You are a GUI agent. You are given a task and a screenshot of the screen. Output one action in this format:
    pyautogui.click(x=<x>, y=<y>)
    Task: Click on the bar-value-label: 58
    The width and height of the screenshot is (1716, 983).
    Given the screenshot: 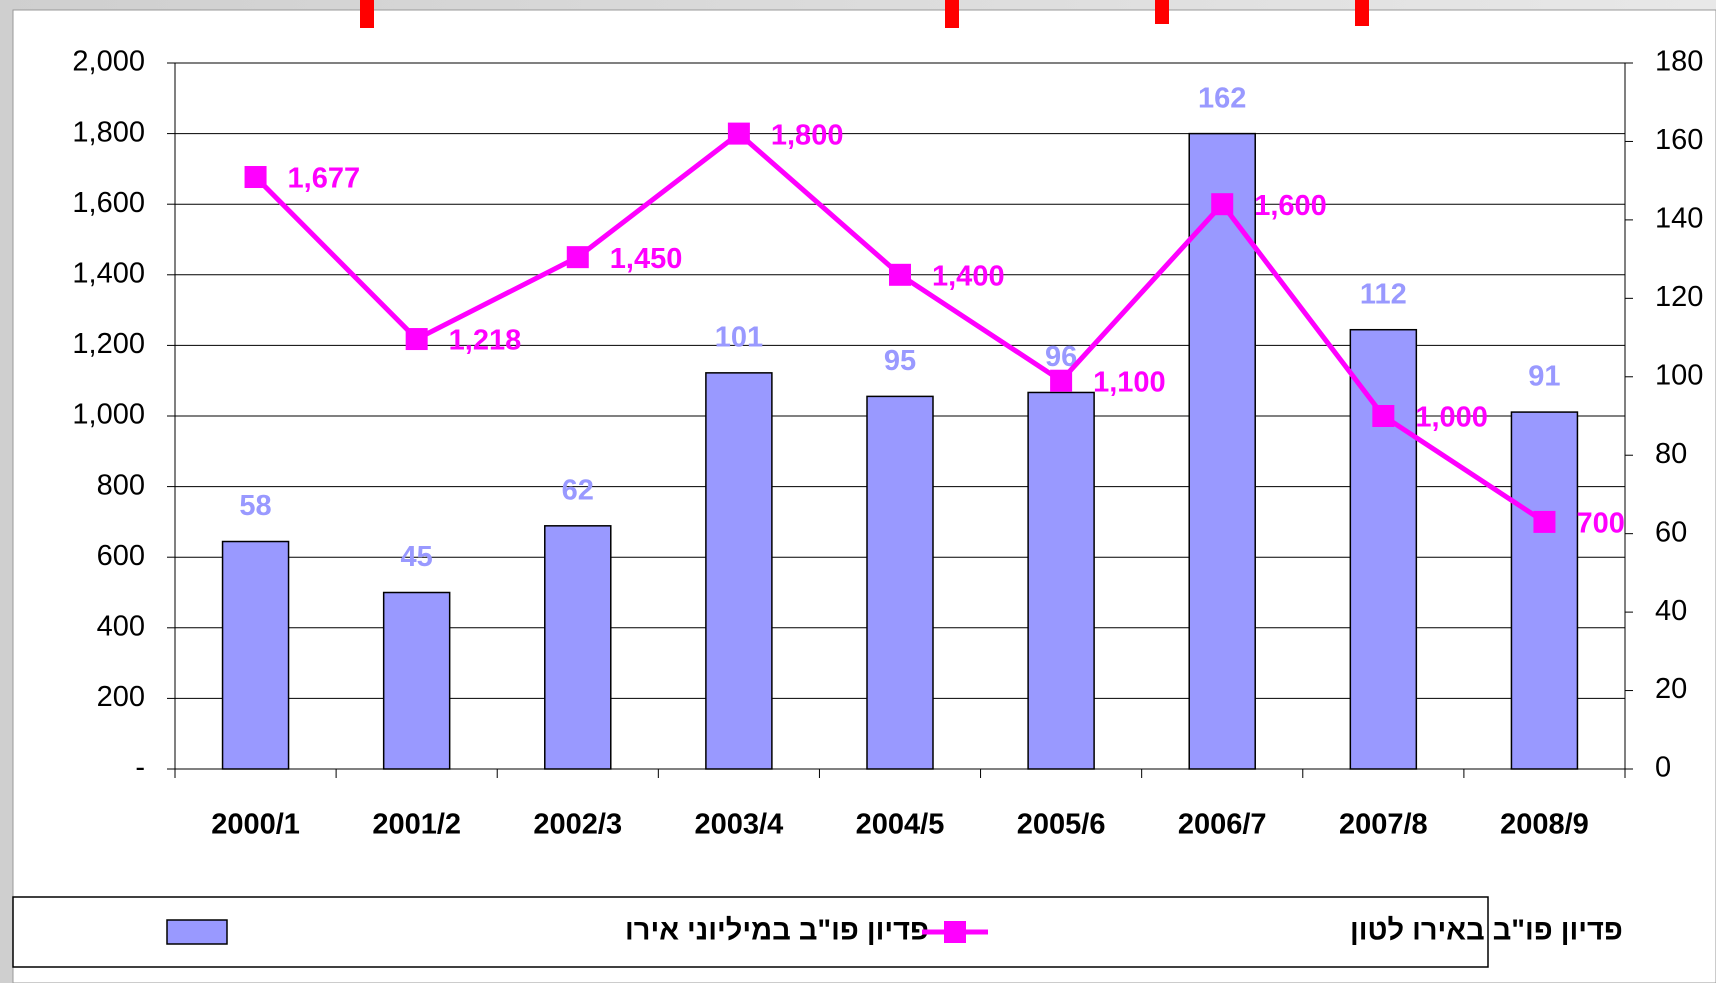 What is the action you would take?
    pyautogui.click(x=255, y=506)
    